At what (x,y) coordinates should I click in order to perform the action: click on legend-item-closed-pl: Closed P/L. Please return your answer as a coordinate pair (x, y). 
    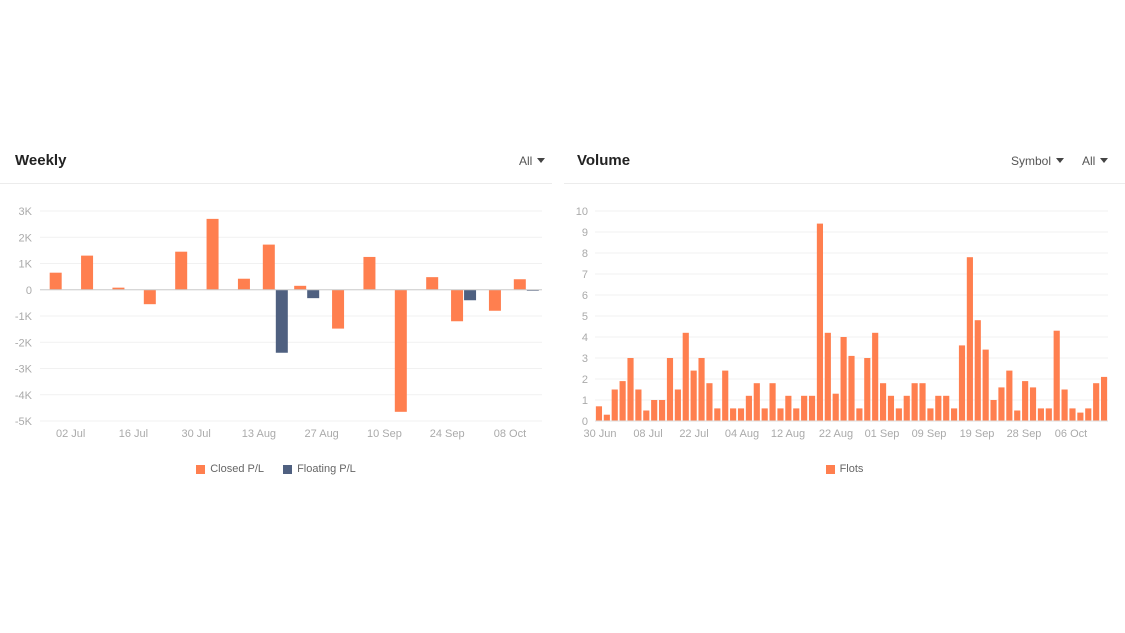
    Looking at the image, I should click on (230, 469).